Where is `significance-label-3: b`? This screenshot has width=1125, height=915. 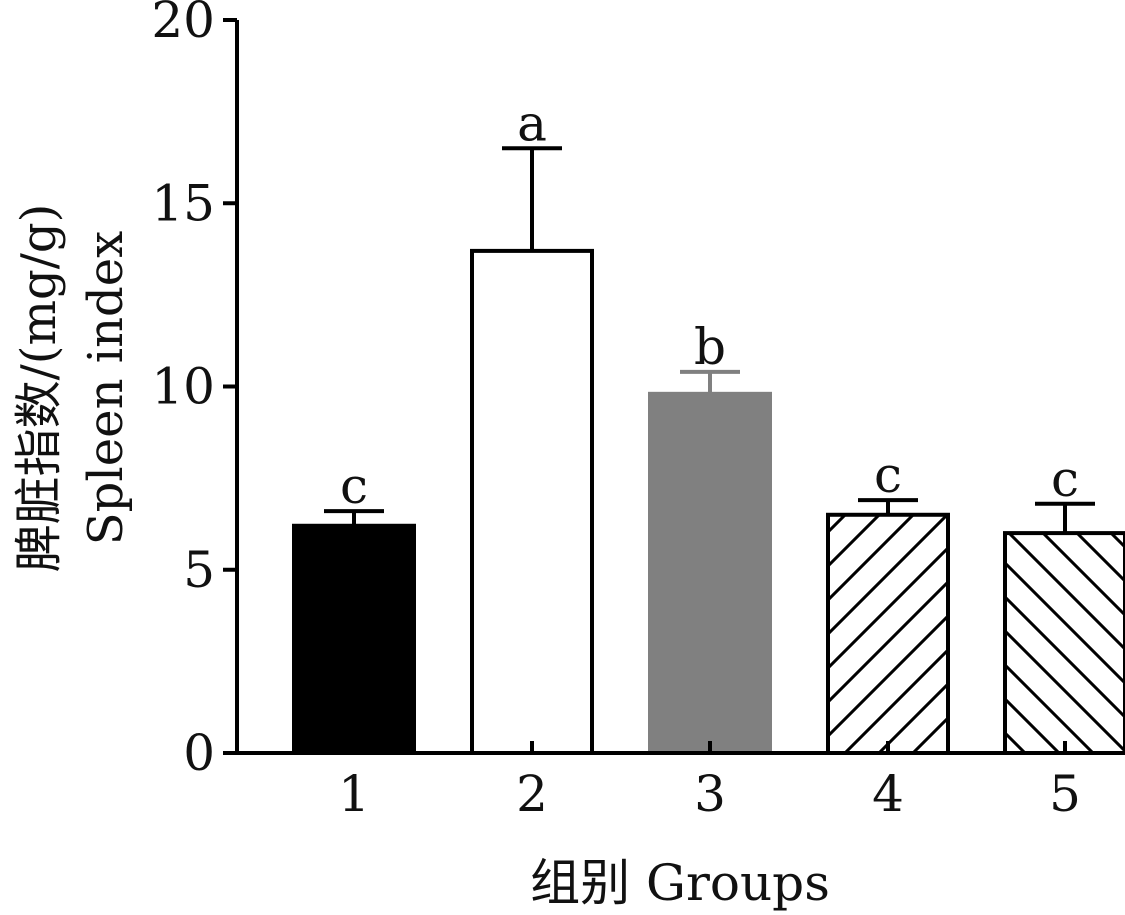
significance-label-3: b is located at coordinates (710, 347).